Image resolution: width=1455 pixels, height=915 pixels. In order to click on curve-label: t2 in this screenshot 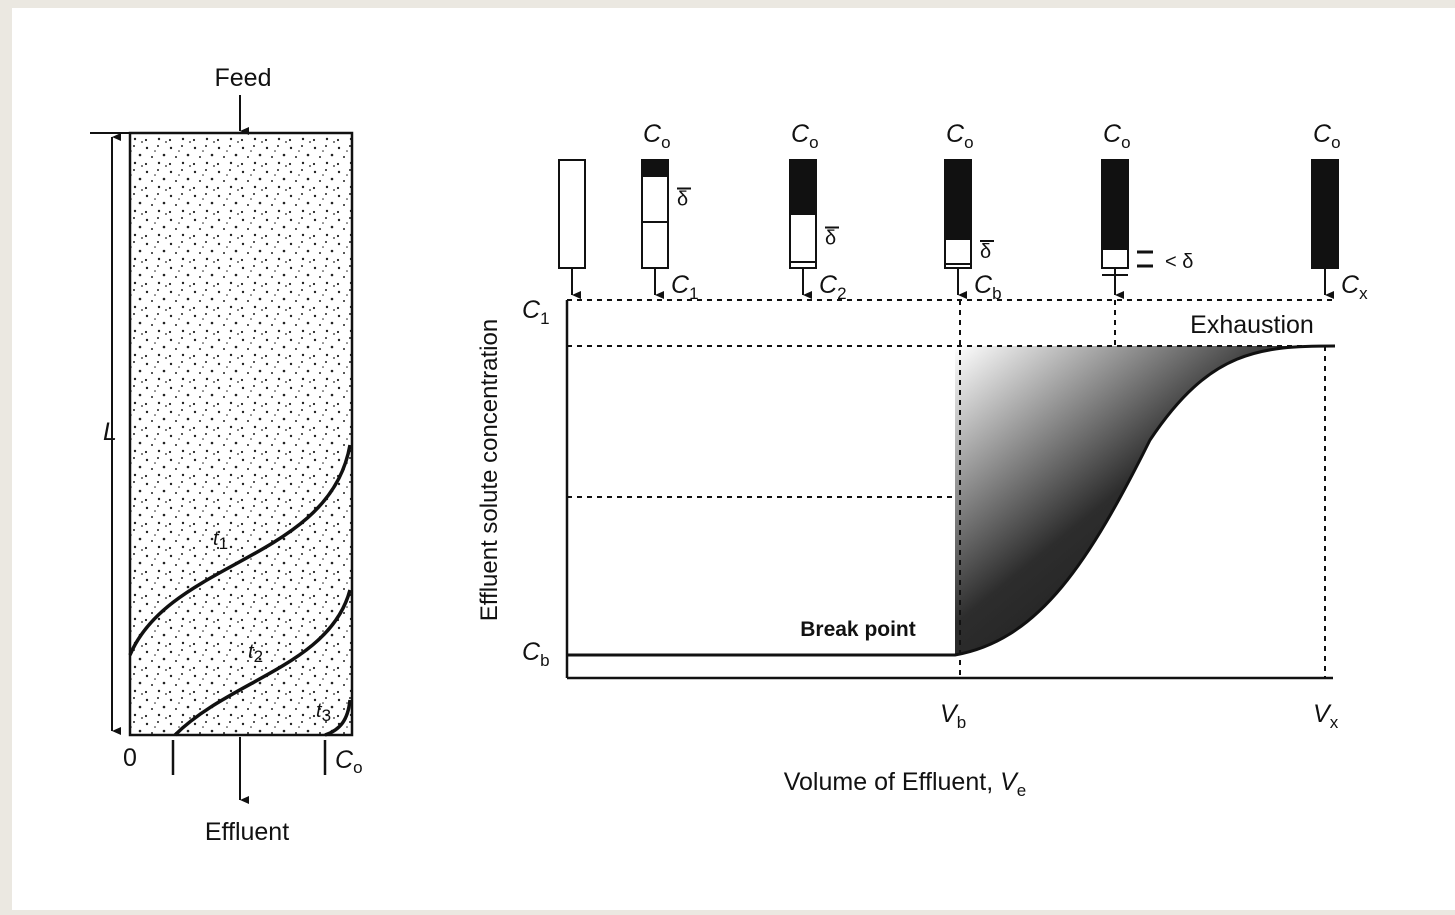, I will do `click(255, 653)`.